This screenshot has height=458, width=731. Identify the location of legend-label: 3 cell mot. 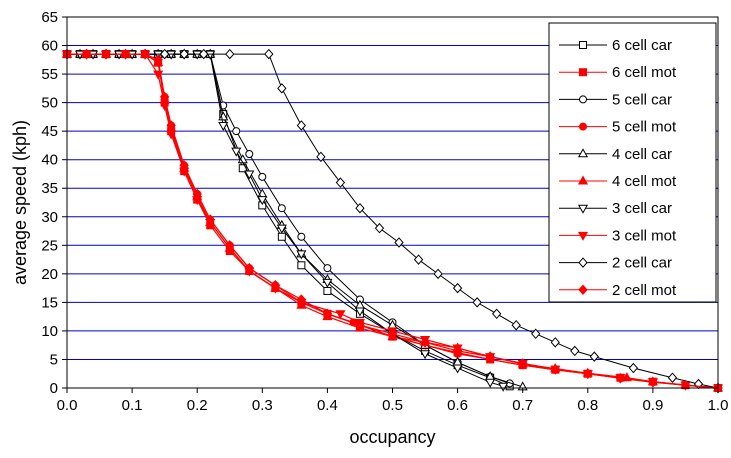
(644, 235).